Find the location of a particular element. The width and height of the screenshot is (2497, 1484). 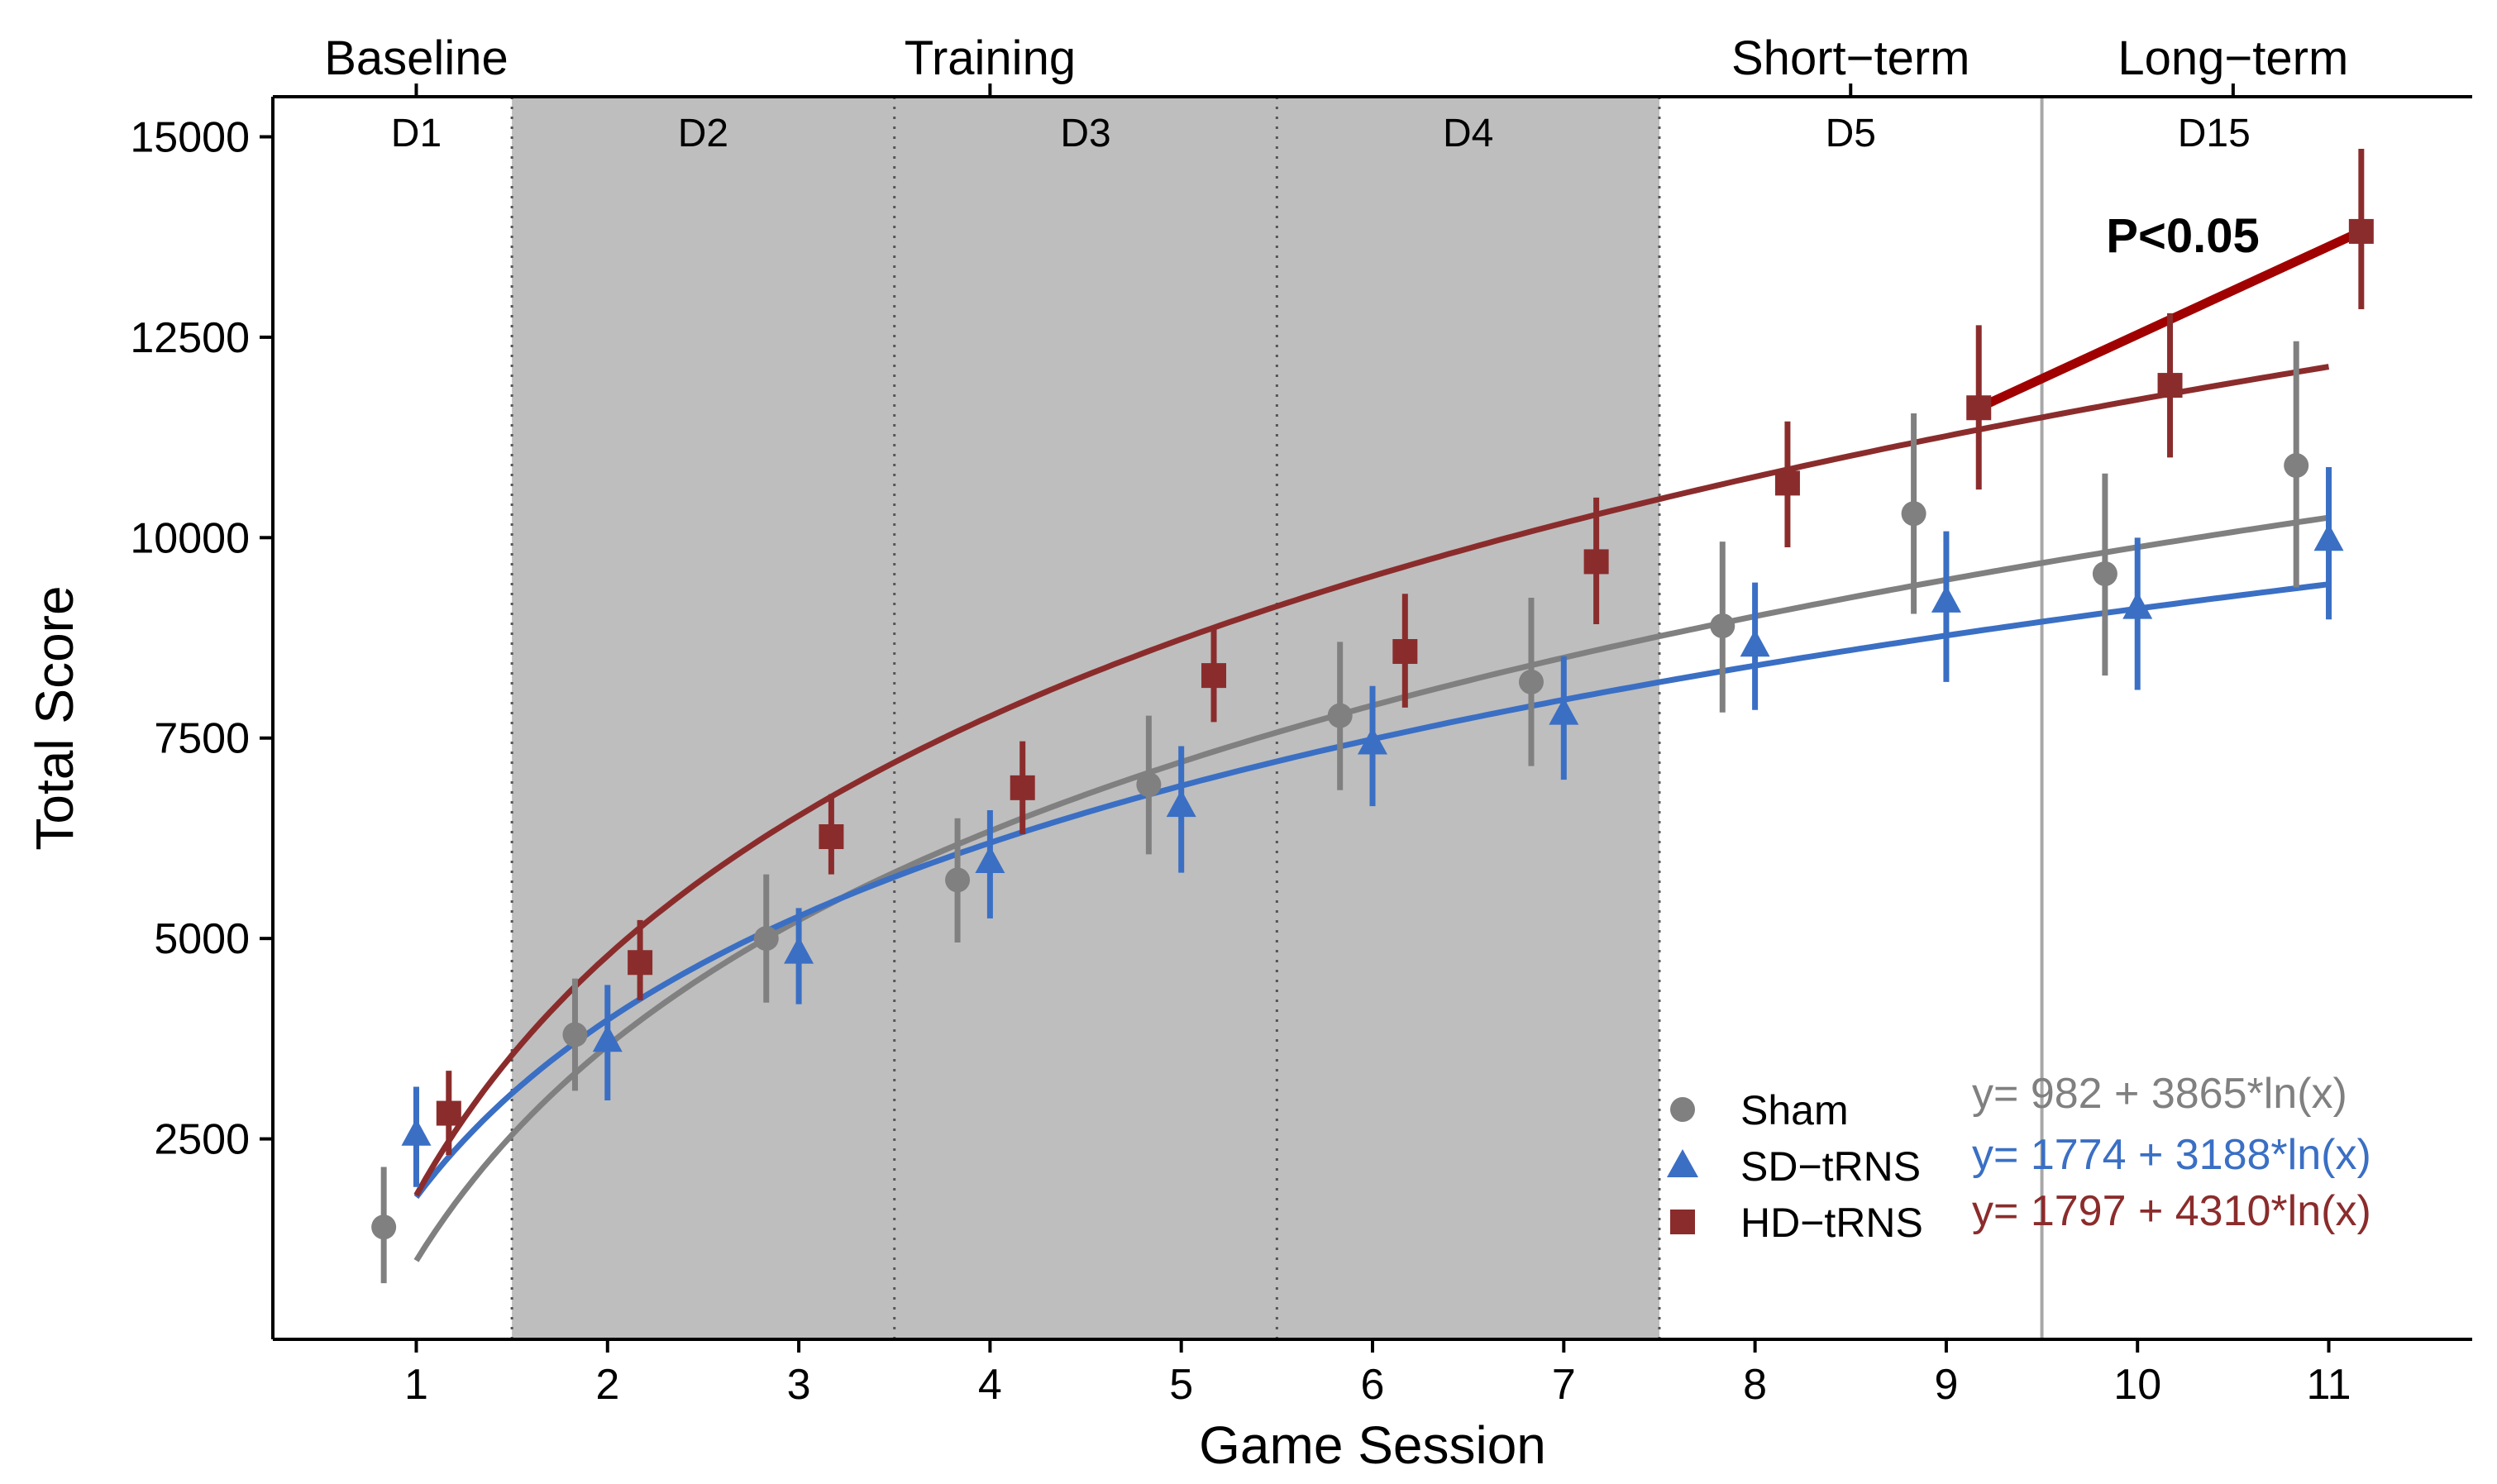

phase-label: Baseline is located at coordinates (416, 58).